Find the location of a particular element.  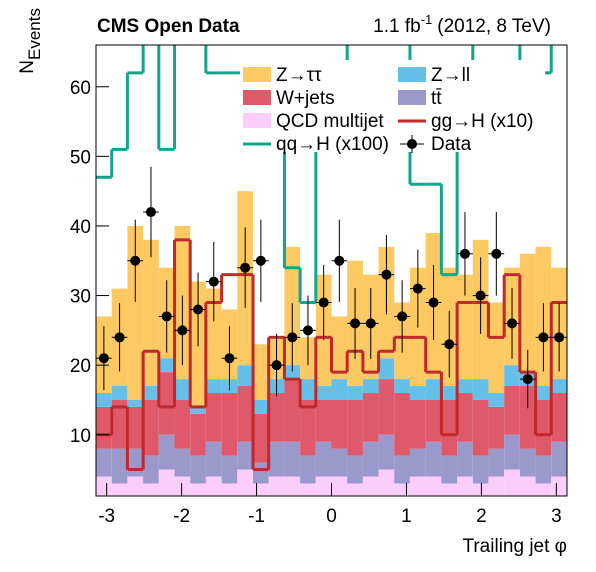

legend-label: Z→ll is located at coordinates (450, 75).